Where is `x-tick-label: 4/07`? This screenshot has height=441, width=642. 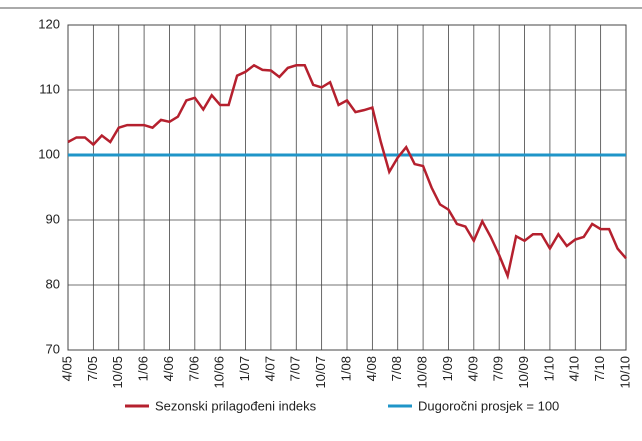
x-tick-label: 4/07 is located at coordinates (269, 368).